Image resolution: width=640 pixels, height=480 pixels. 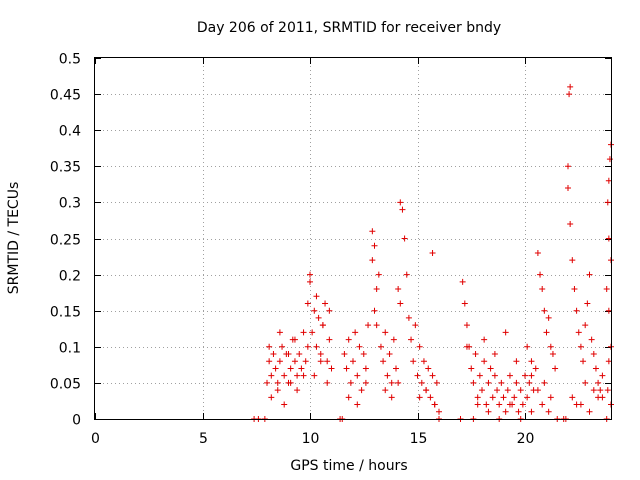 I want to click on y-tick-label: 0.1, so click(x=70, y=349).